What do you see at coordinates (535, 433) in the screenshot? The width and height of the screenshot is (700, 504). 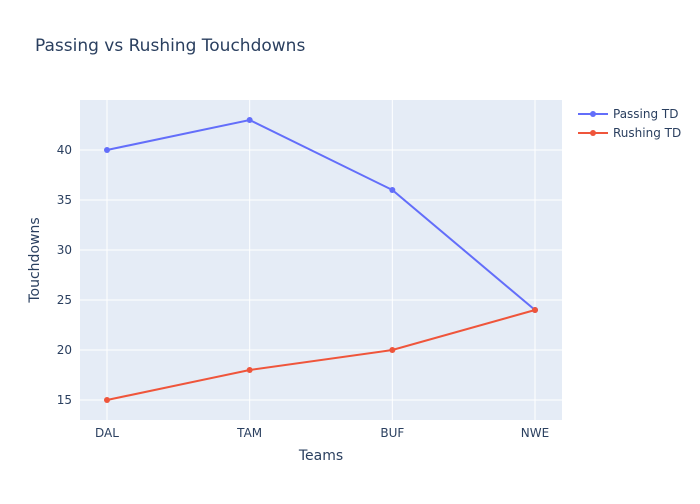 I see `x-tick-label: NWE` at bounding box center [535, 433].